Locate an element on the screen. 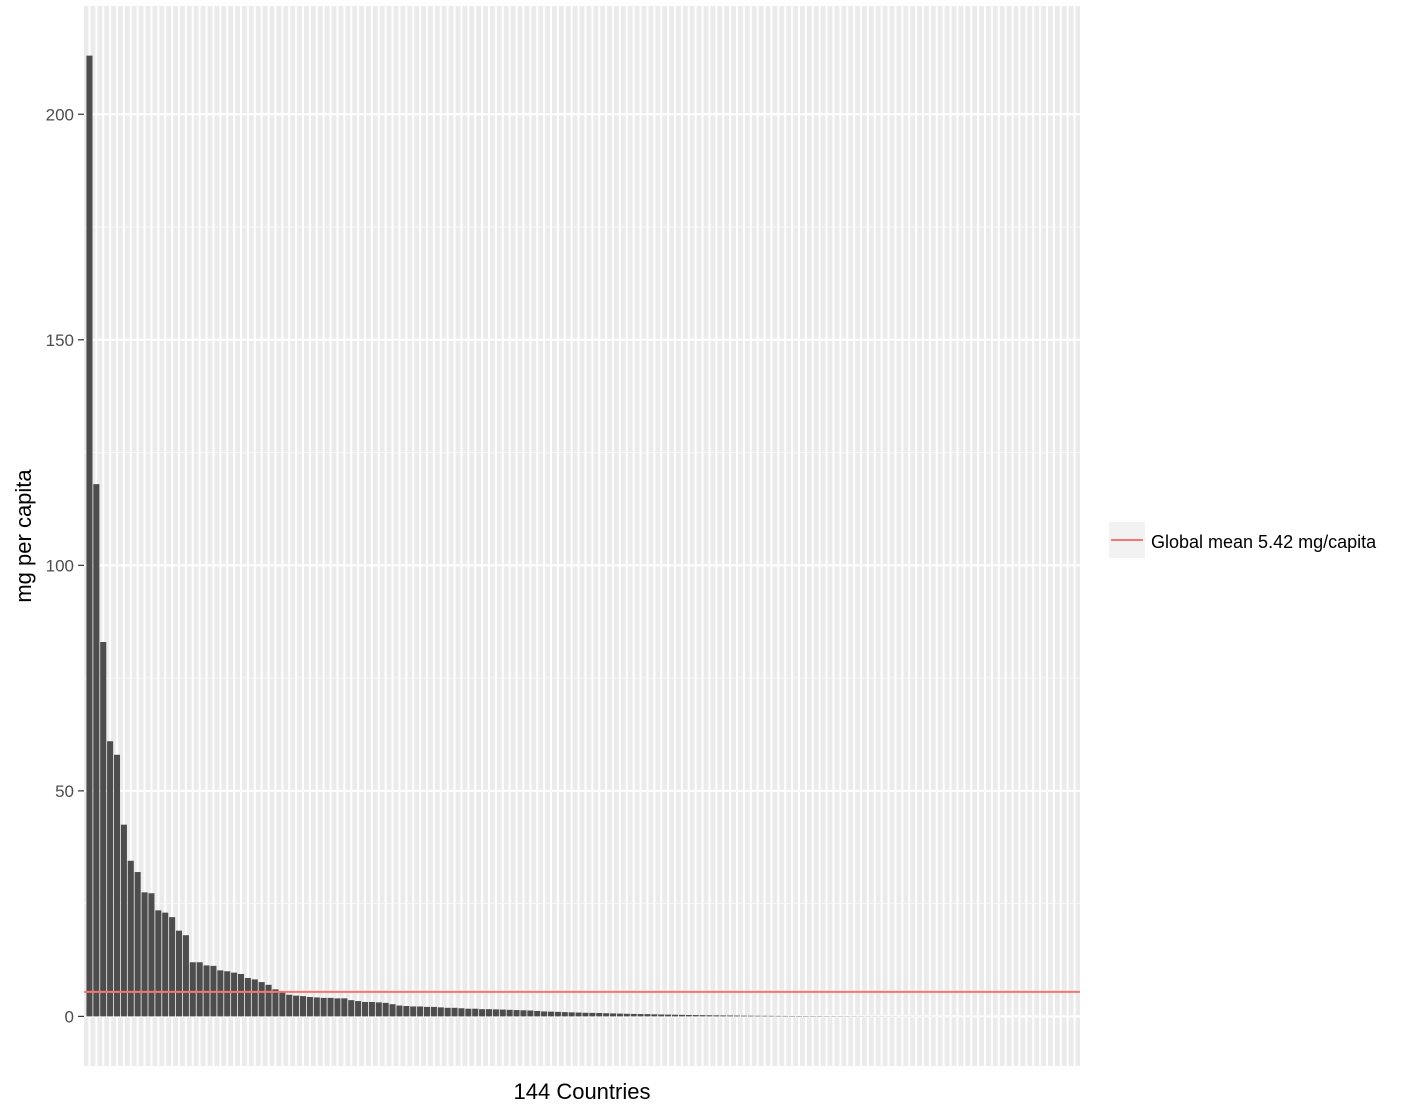 This screenshot has width=1413, height=1111. y-axis: 0 50 100 150 200 is located at coordinates (65, 565).